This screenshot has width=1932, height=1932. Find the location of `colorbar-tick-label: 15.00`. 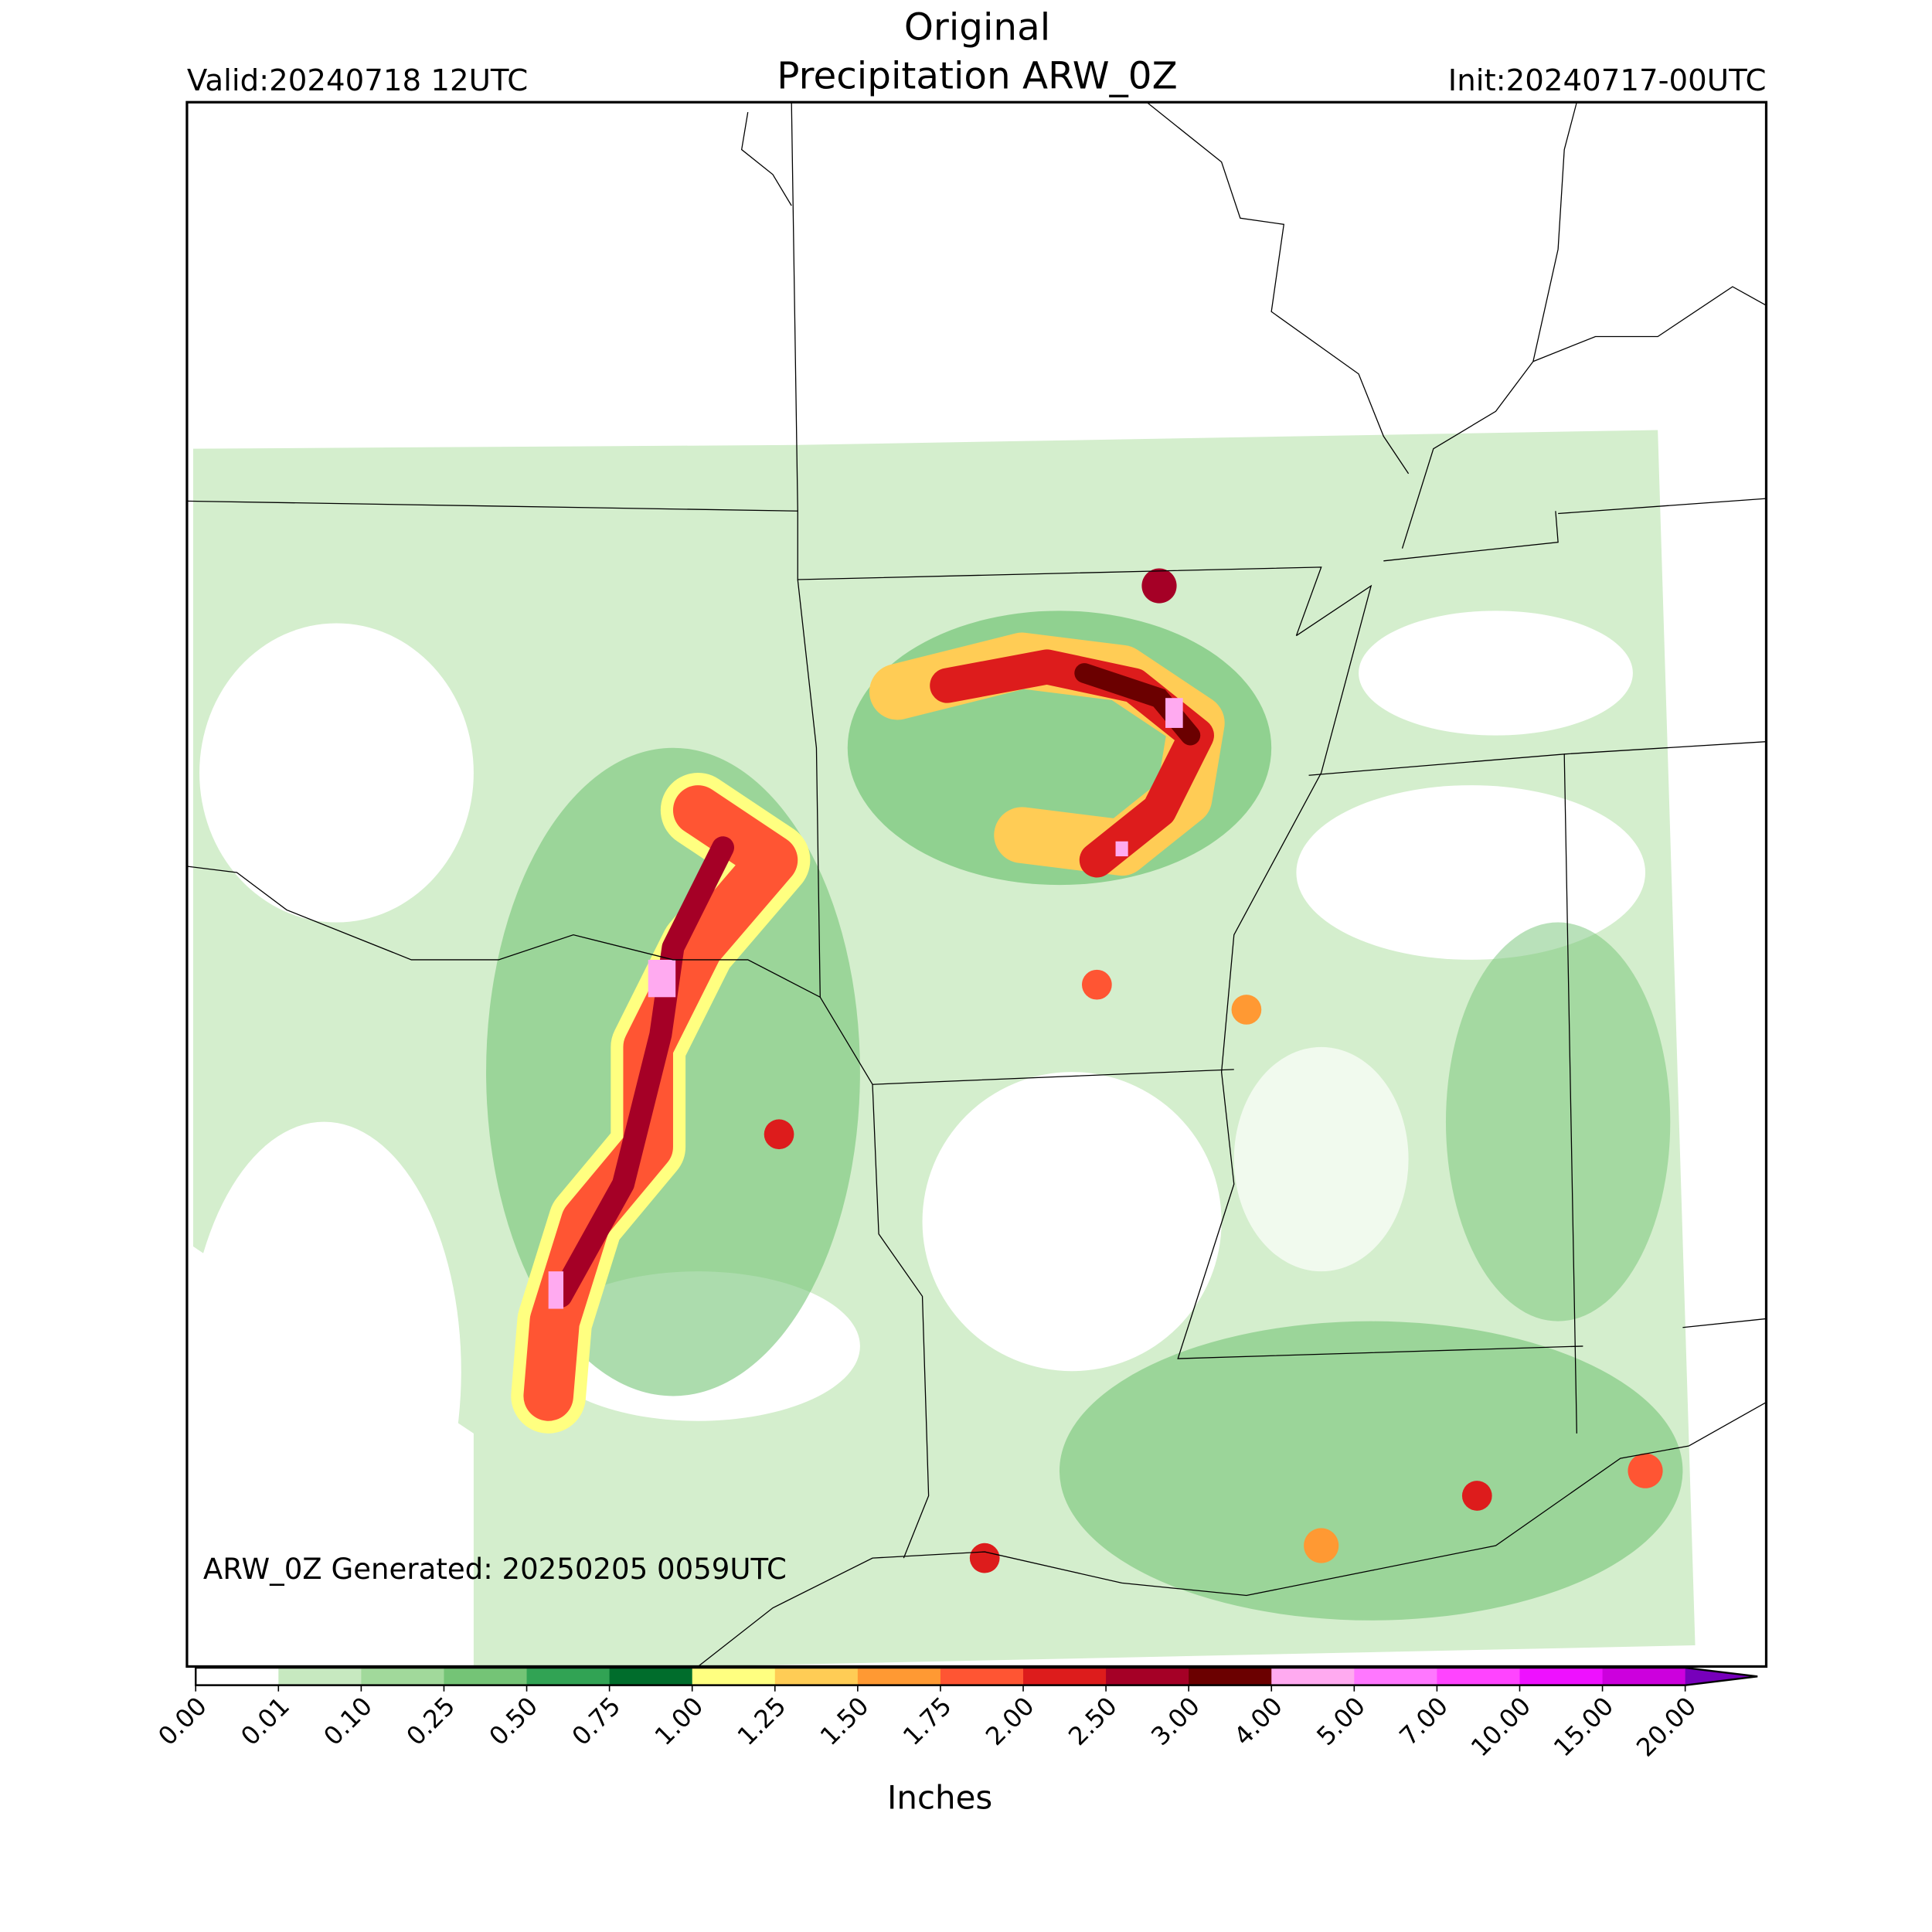

colorbar-tick-label: 15.00 is located at coordinates (1584, 1727).